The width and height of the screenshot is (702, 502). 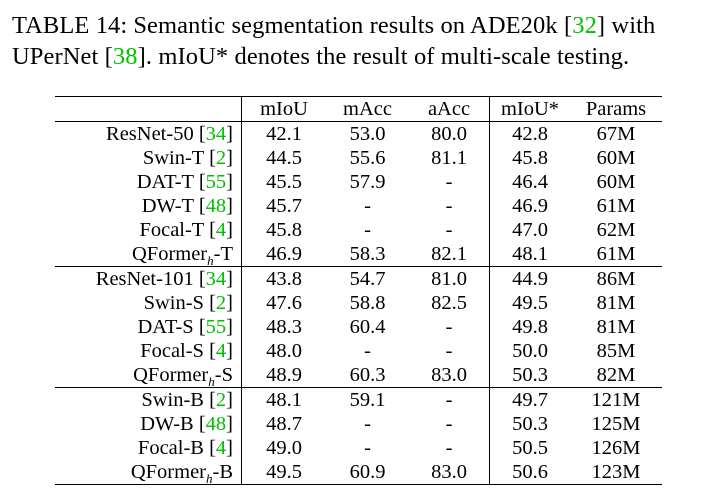 What do you see at coordinates (358, 448) in the screenshot?
I see `table-row: Focal-B [4] 49.0 - - 50.5 126M` at bounding box center [358, 448].